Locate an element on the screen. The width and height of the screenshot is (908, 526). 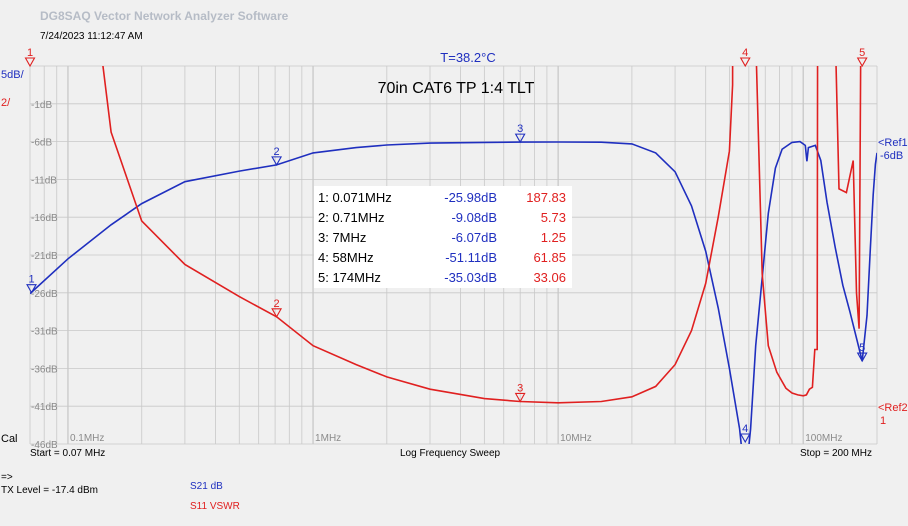
ref1-label: <Ref1 is located at coordinates (893, 143).